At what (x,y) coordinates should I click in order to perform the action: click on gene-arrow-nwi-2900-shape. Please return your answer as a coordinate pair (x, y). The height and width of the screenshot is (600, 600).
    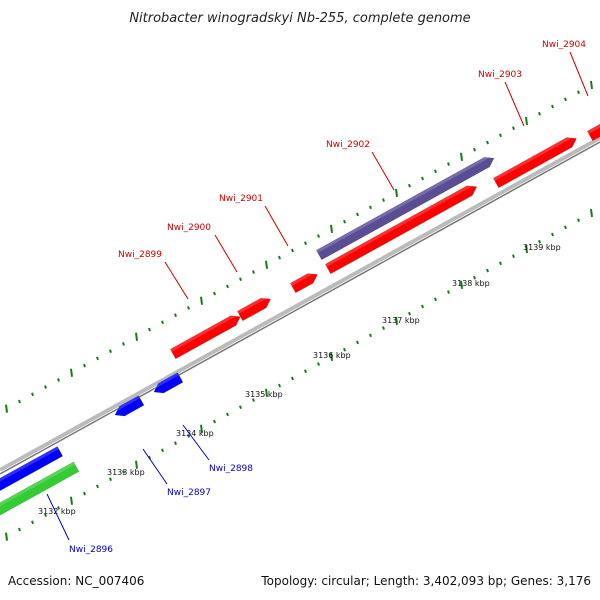
    Looking at the image, I should click on (254, 309).